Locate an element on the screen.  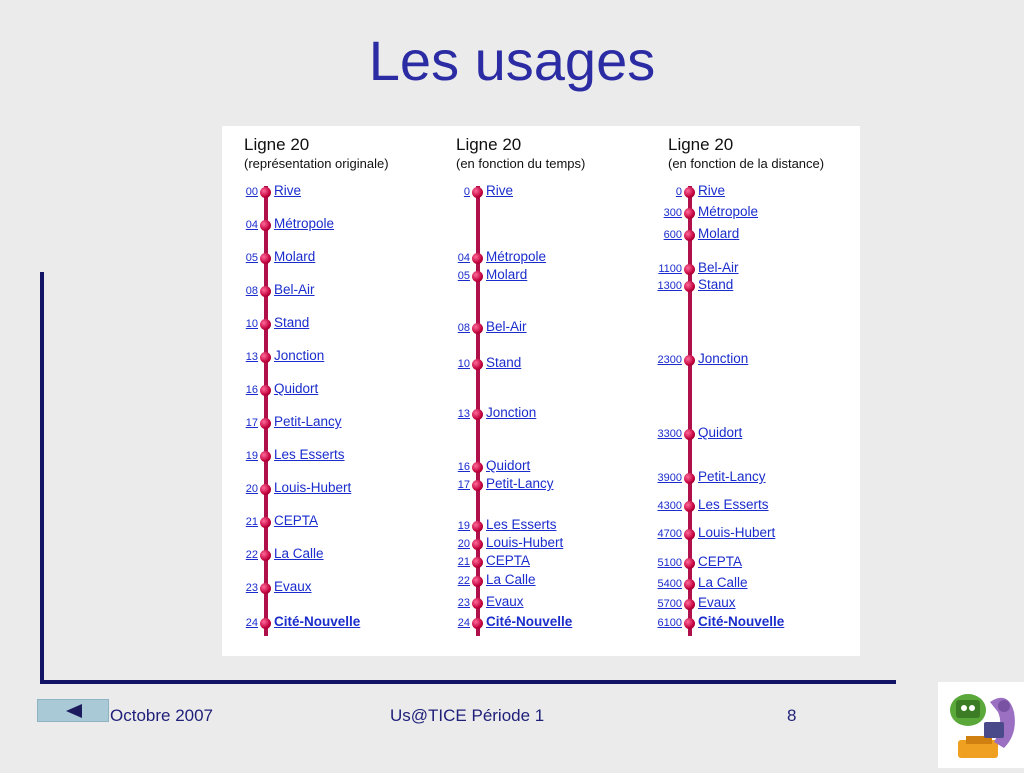
stop-number-link: 4700 is located at coordinates (669, 534).